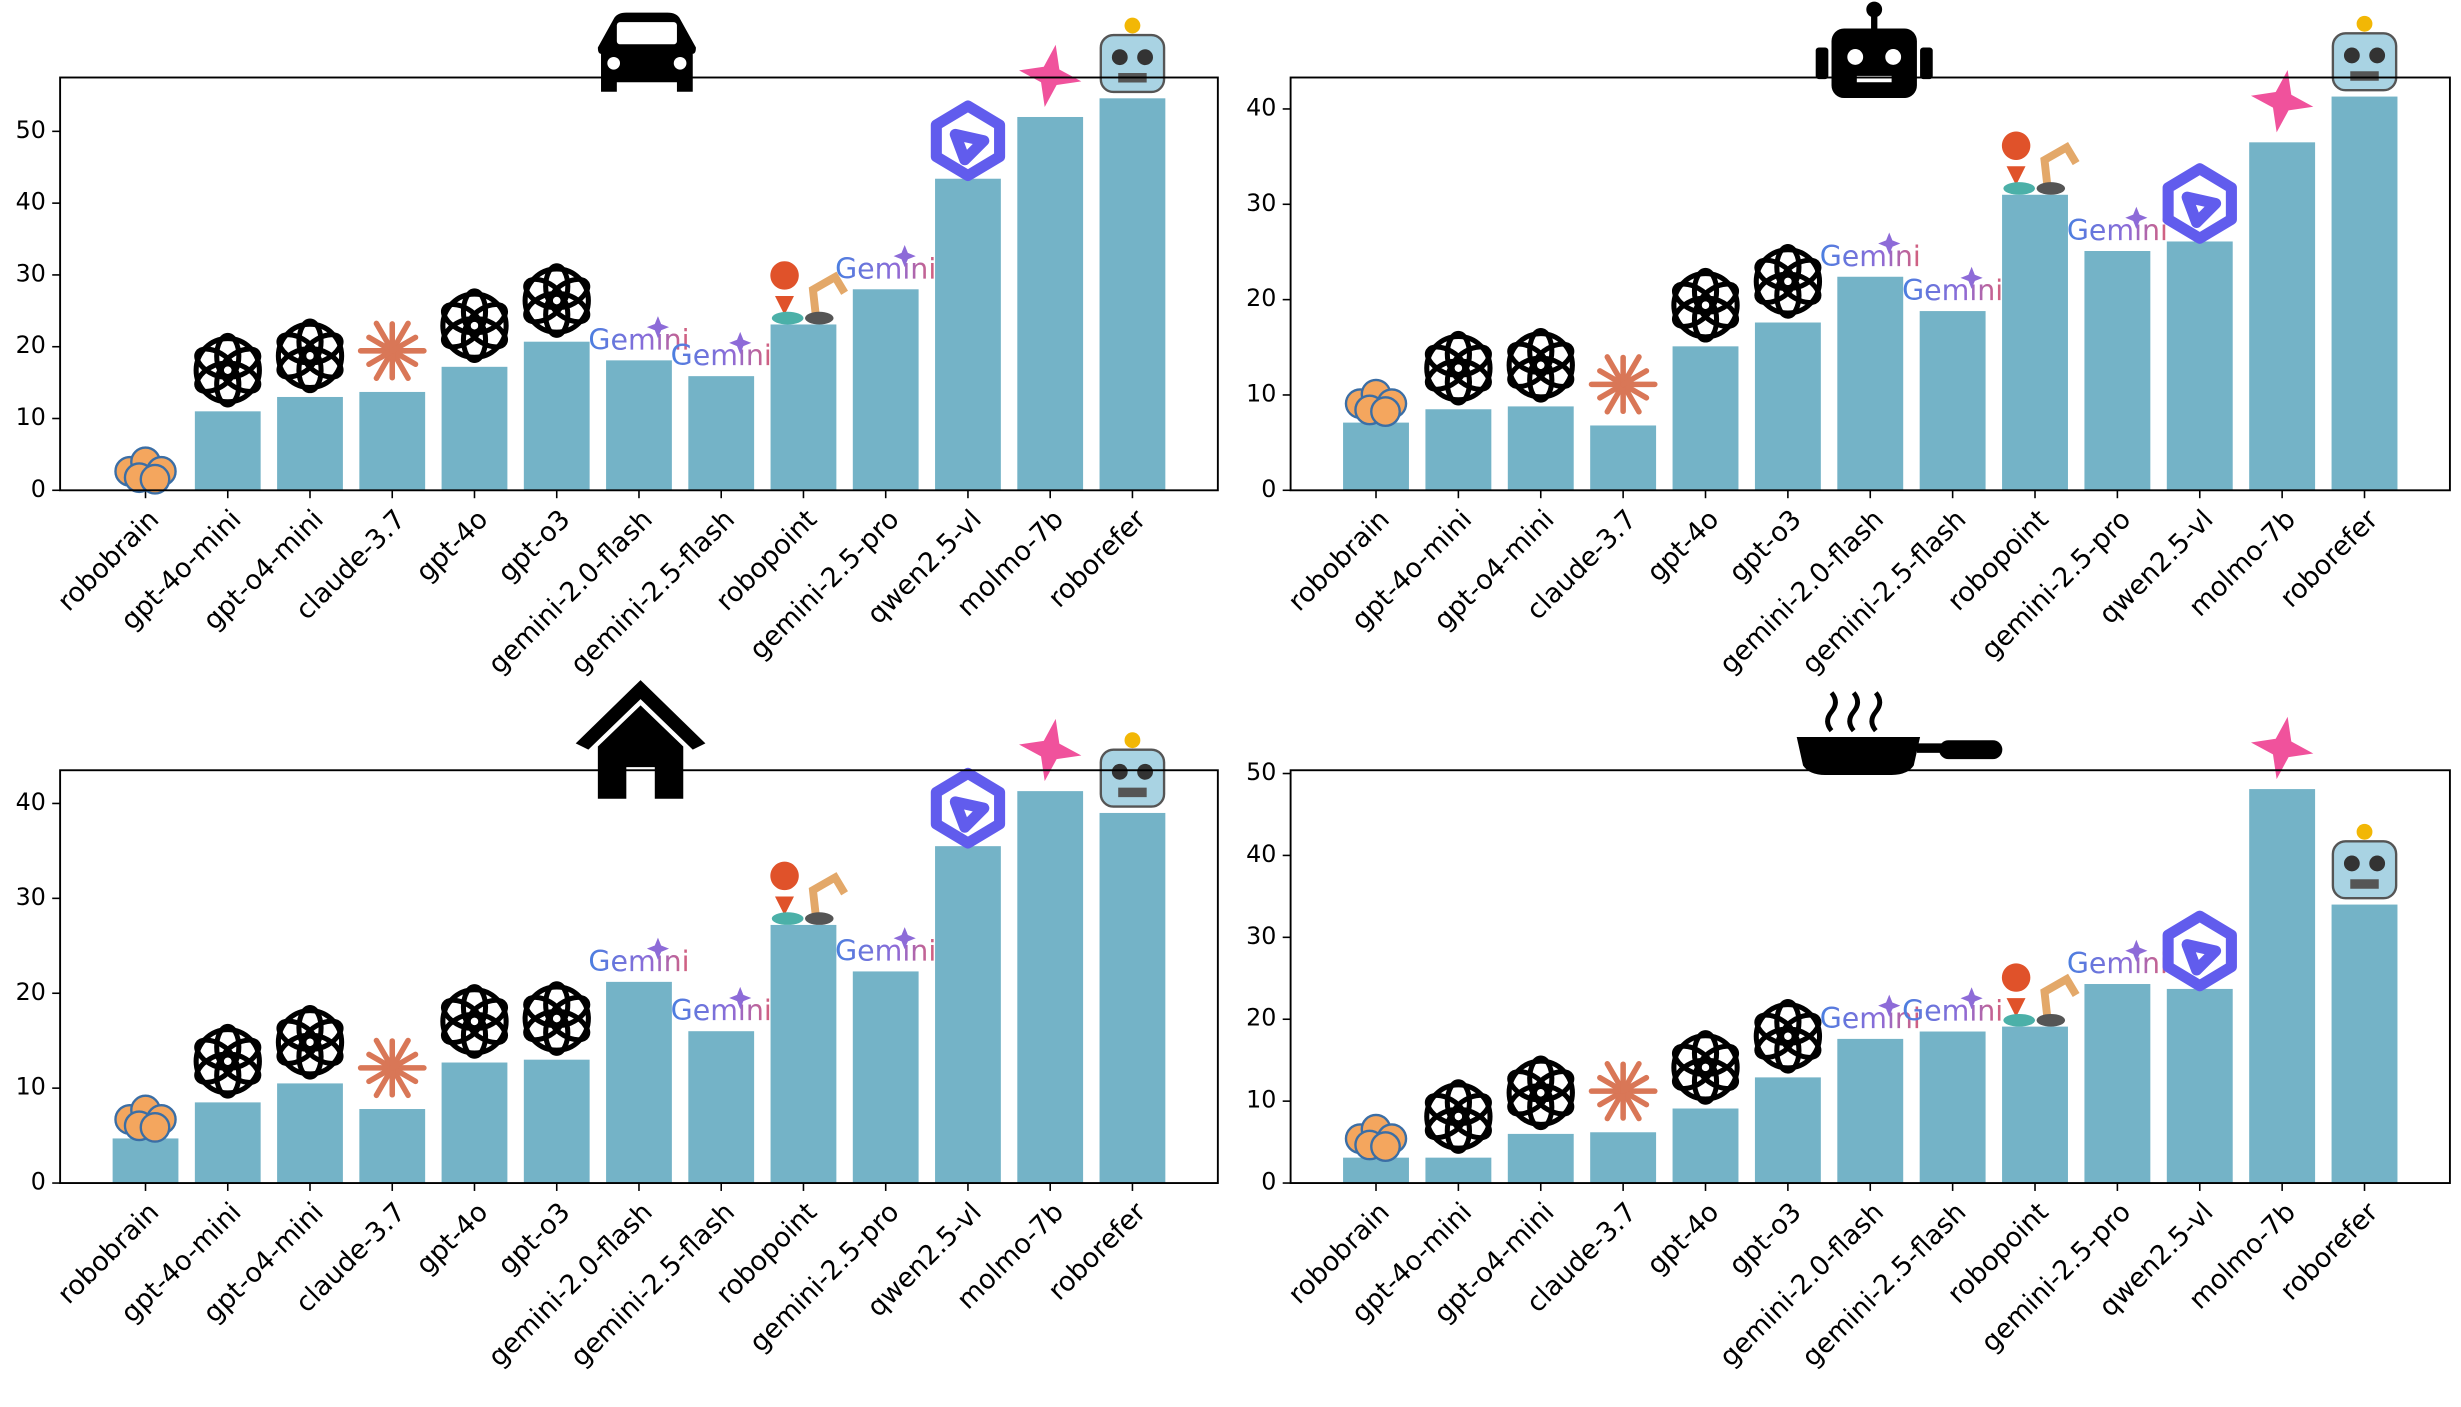 The height and width of the screenshot is (1407, 2461). What do you see at coordinates (1385, 411) in the screenshot?
I see `brain-lobe` at bounding box center [1385, 411].